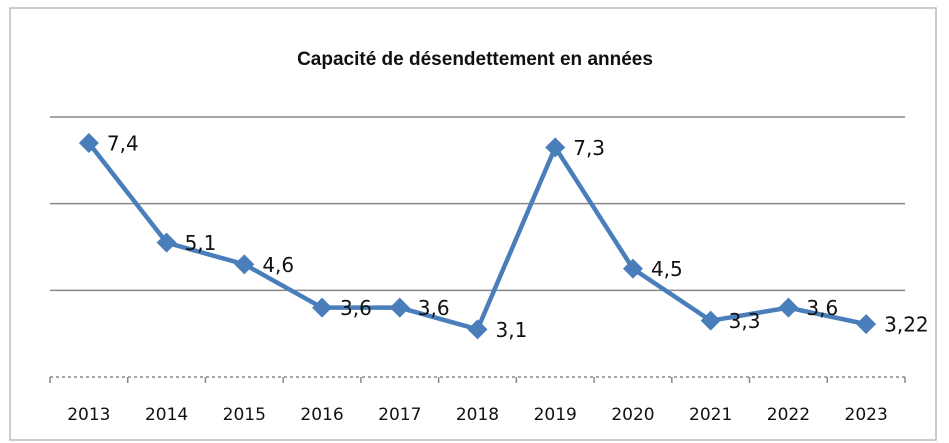 This screenshot has height=443, width=949. What do you see at coordinates (475, 59) in the screenshot?
I see `chart-title: Capacité de désendettement en années` at bounding box center [475, 59].